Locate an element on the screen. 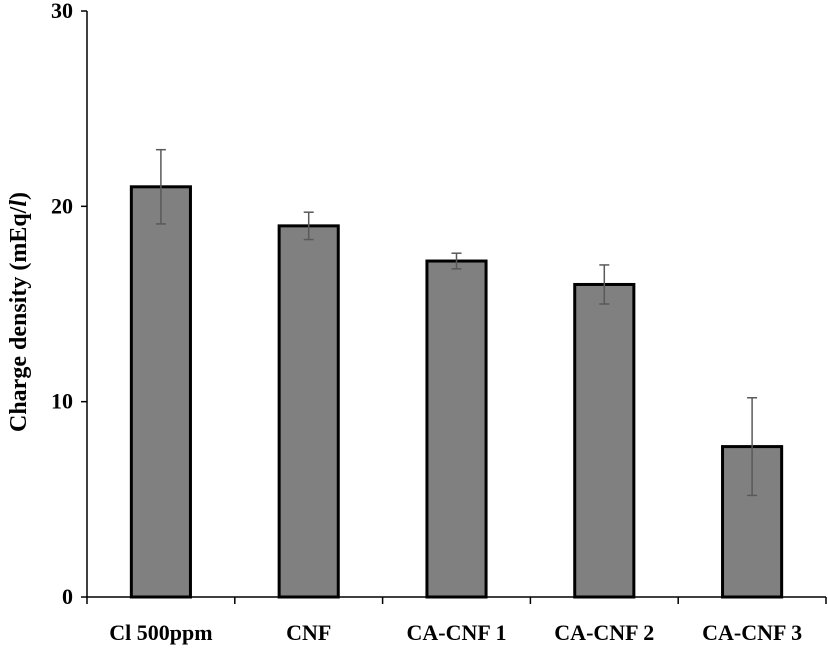 The height and width of the screenshot is (648, 828). y-tick-label: 10 is located at coordinates (62, 401).